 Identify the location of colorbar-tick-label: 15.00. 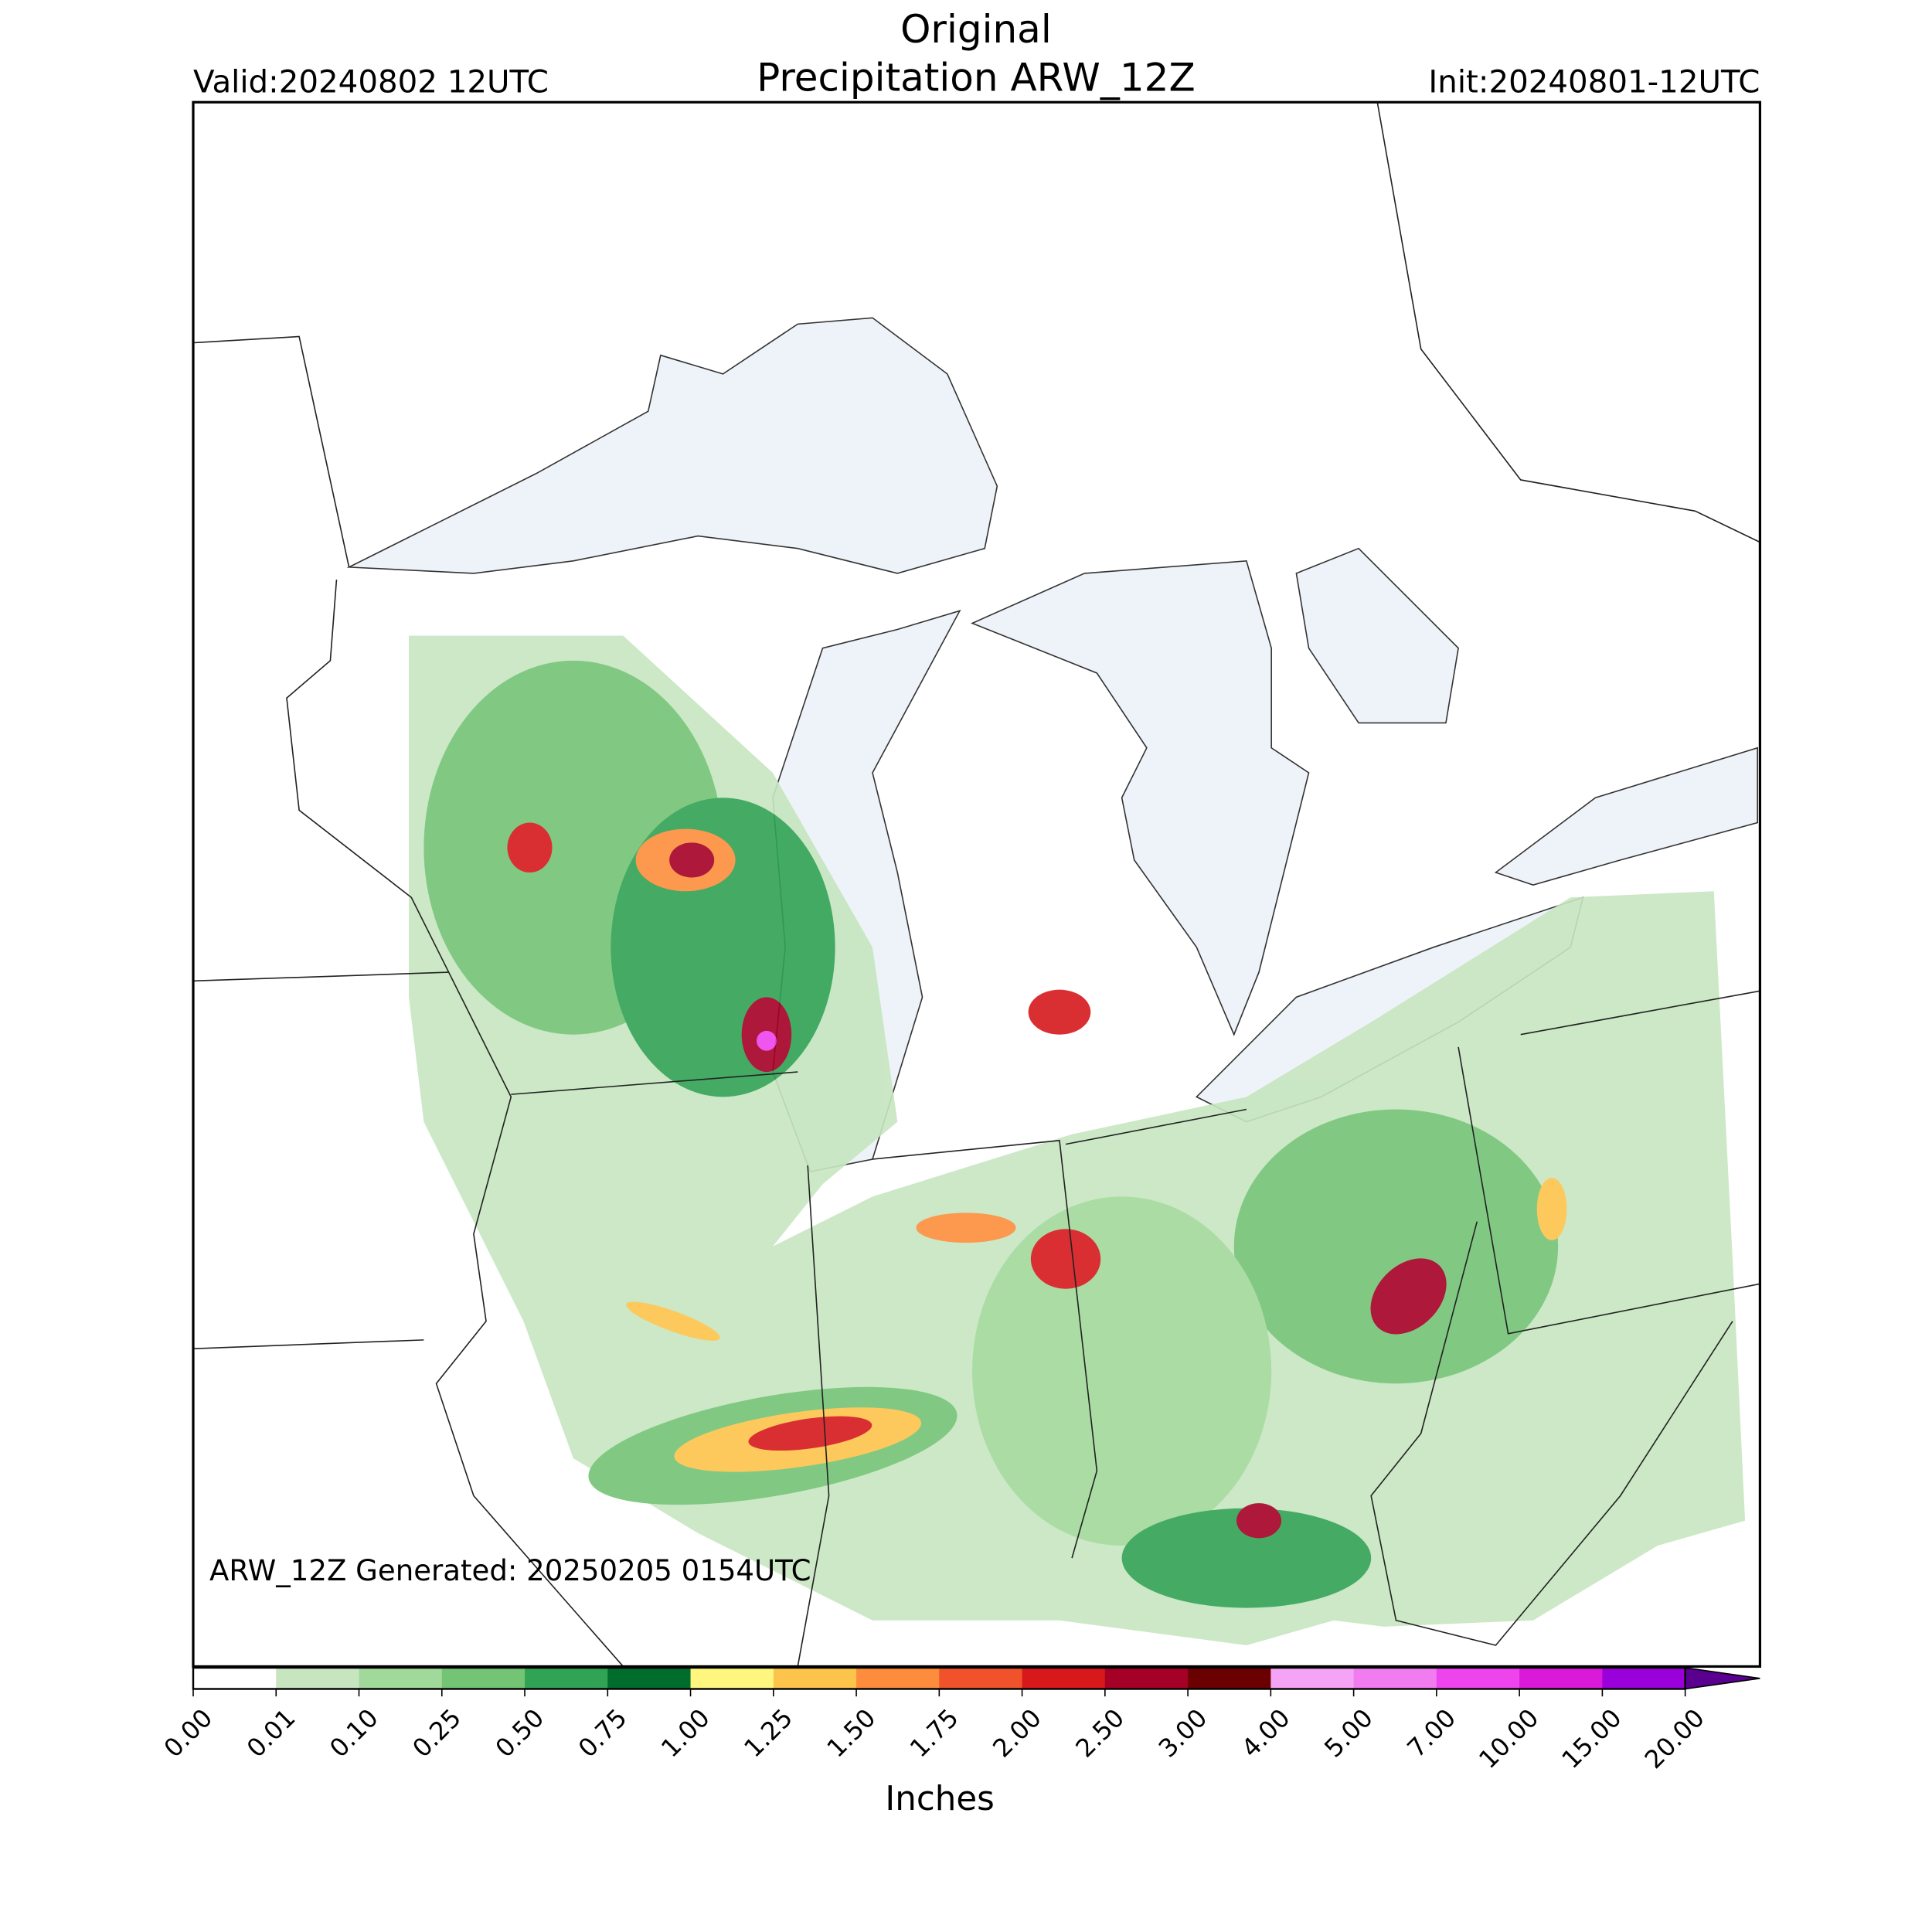
(1592, 1739).